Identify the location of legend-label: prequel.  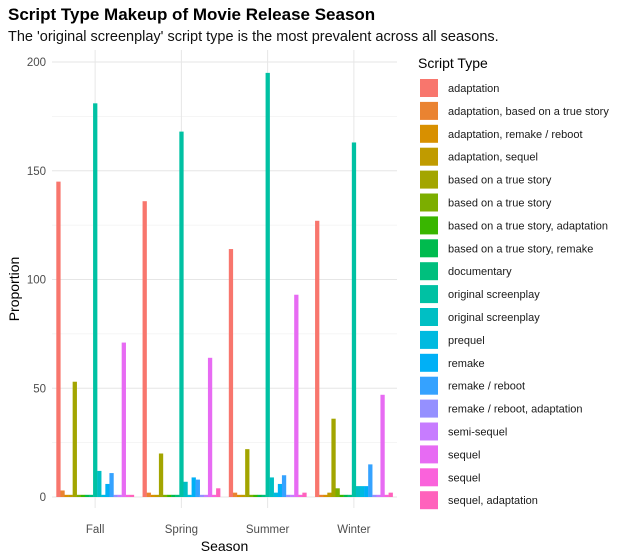
(466, 341).